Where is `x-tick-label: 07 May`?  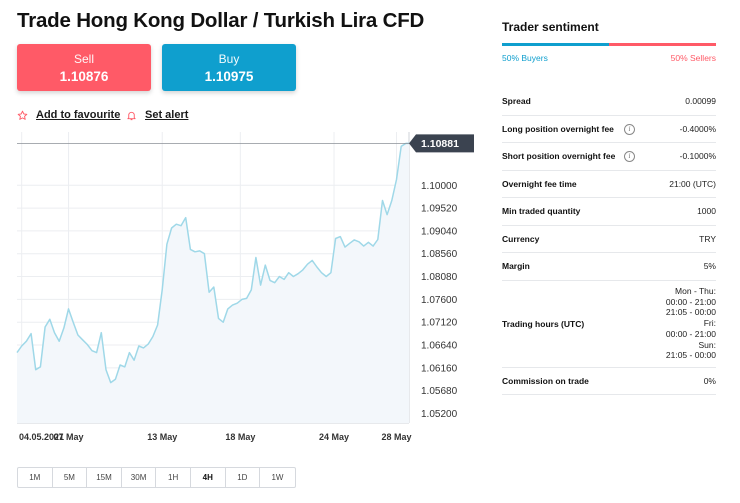 x-tick-label: 07 May is located at coordinates (69, 437).